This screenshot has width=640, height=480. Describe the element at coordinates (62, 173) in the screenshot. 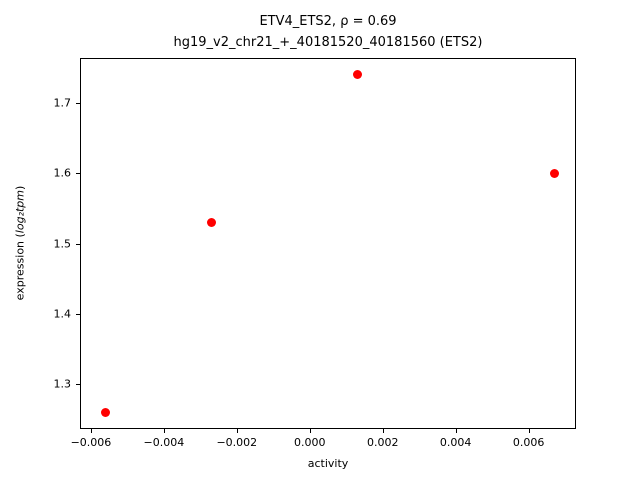

I see `y-tick-label: 1.6` at that location.